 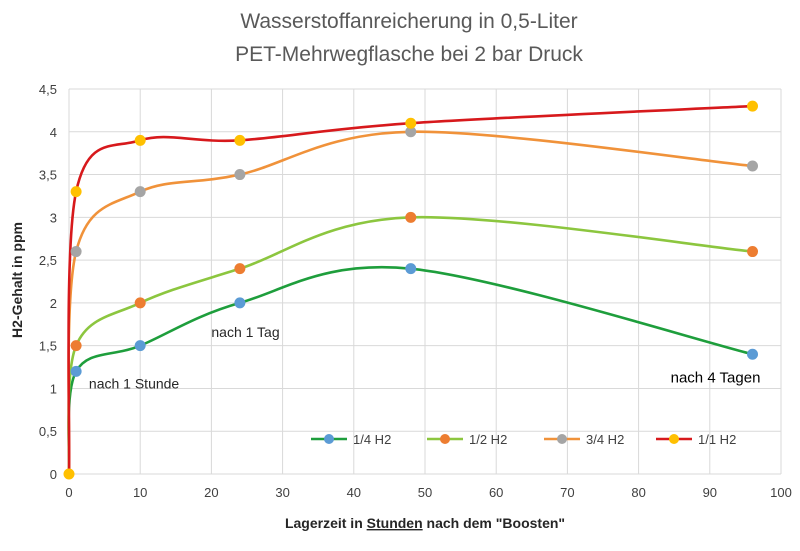 I want to click on x-tick-label: 90, so click(x=710, y=492).